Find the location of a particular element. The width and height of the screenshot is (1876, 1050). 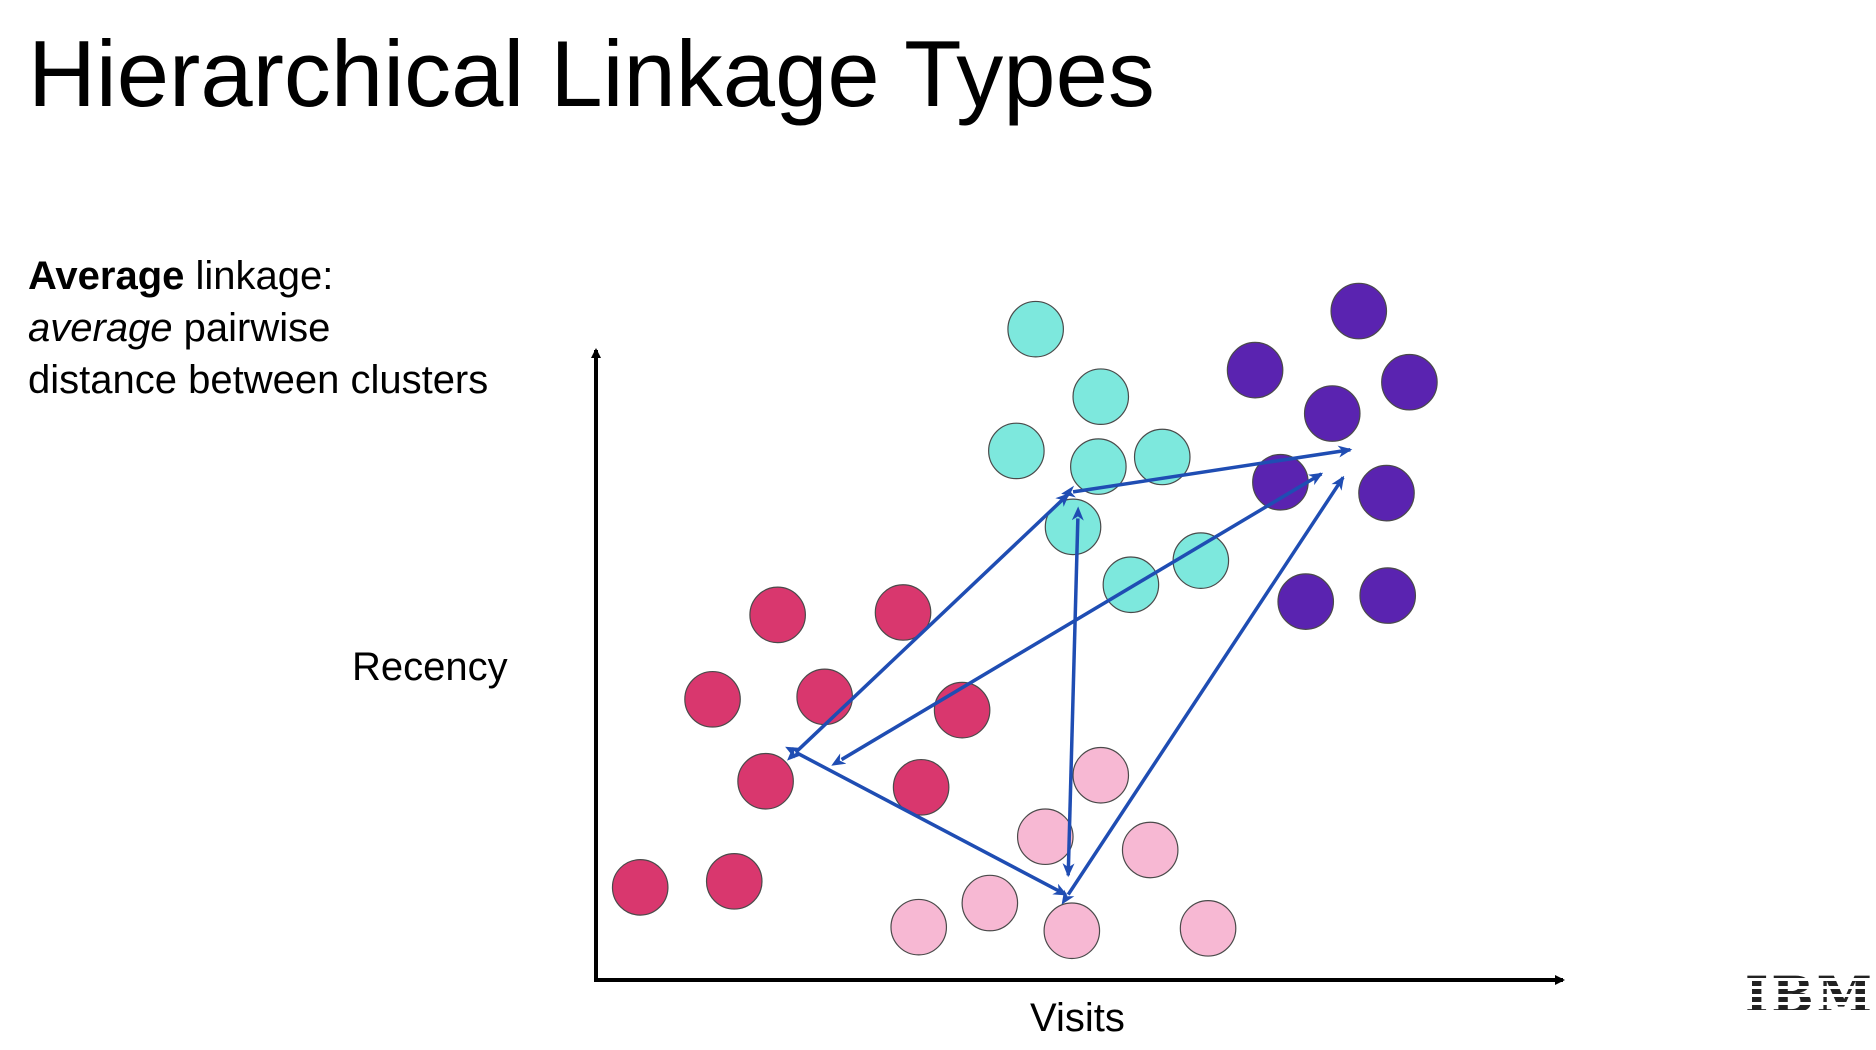

y-axis-label: Recency is located at coordinates (430, 667).